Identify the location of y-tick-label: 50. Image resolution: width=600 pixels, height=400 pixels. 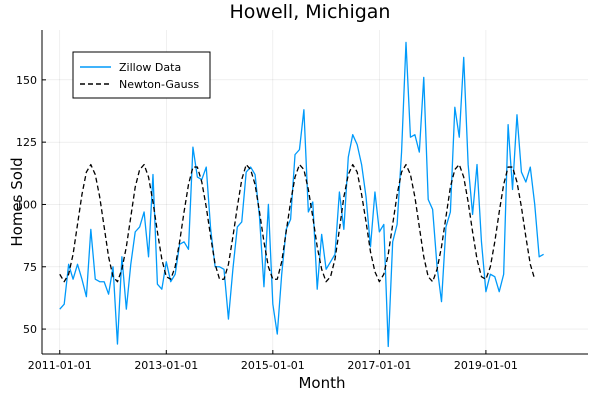
(30, 329).